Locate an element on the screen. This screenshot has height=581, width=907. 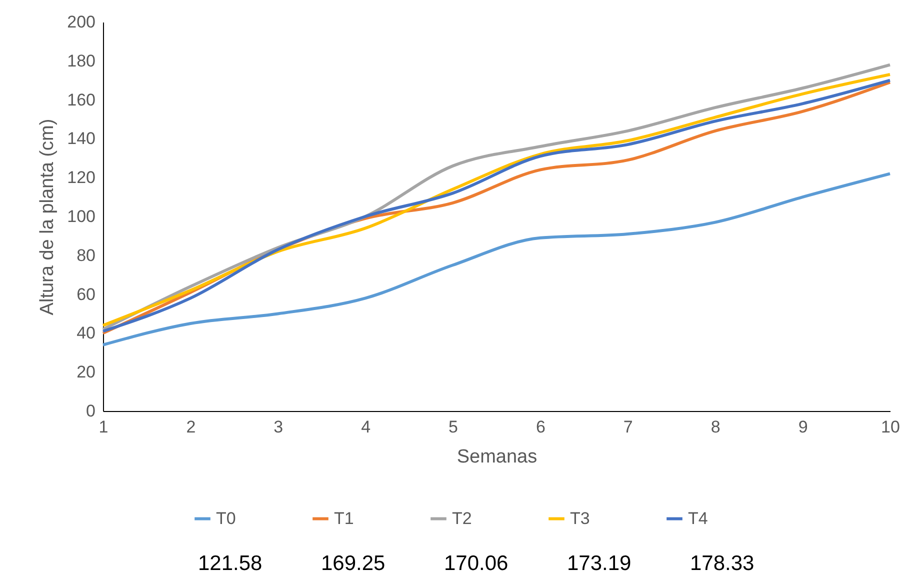
legend-label: T4 is located at coordinates (698, 518).